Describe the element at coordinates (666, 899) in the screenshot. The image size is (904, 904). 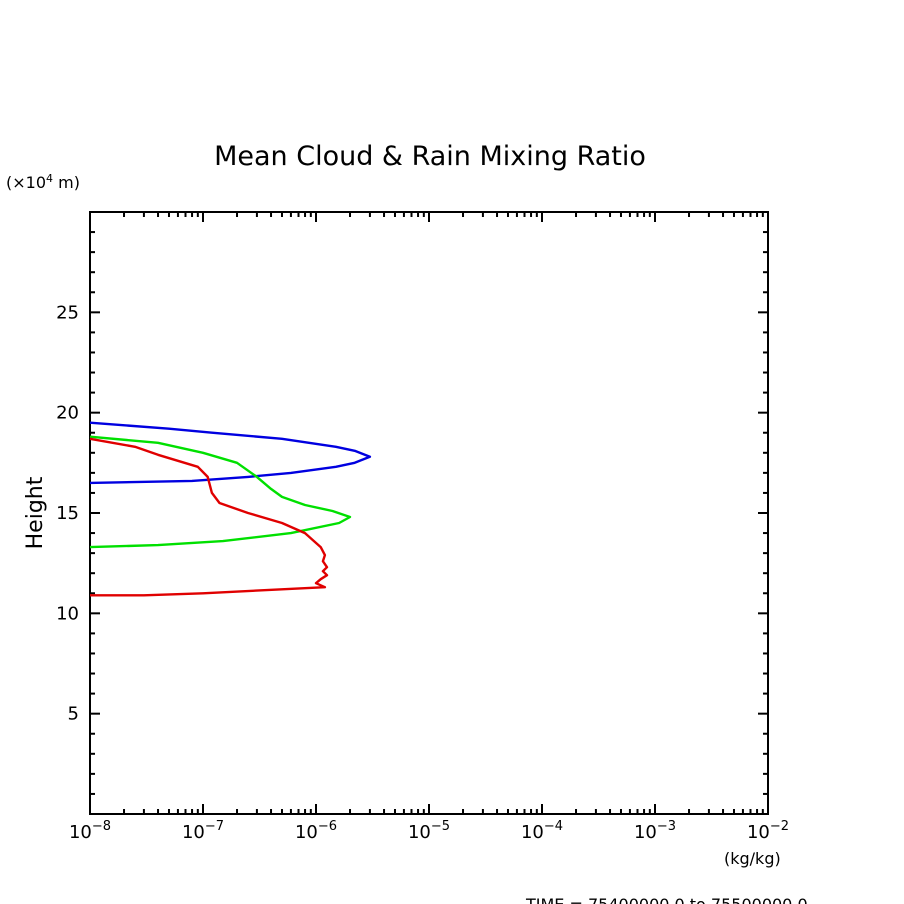
I see `time-range-footer: TIME = 75400000.0 to 75500000.0` at that location.